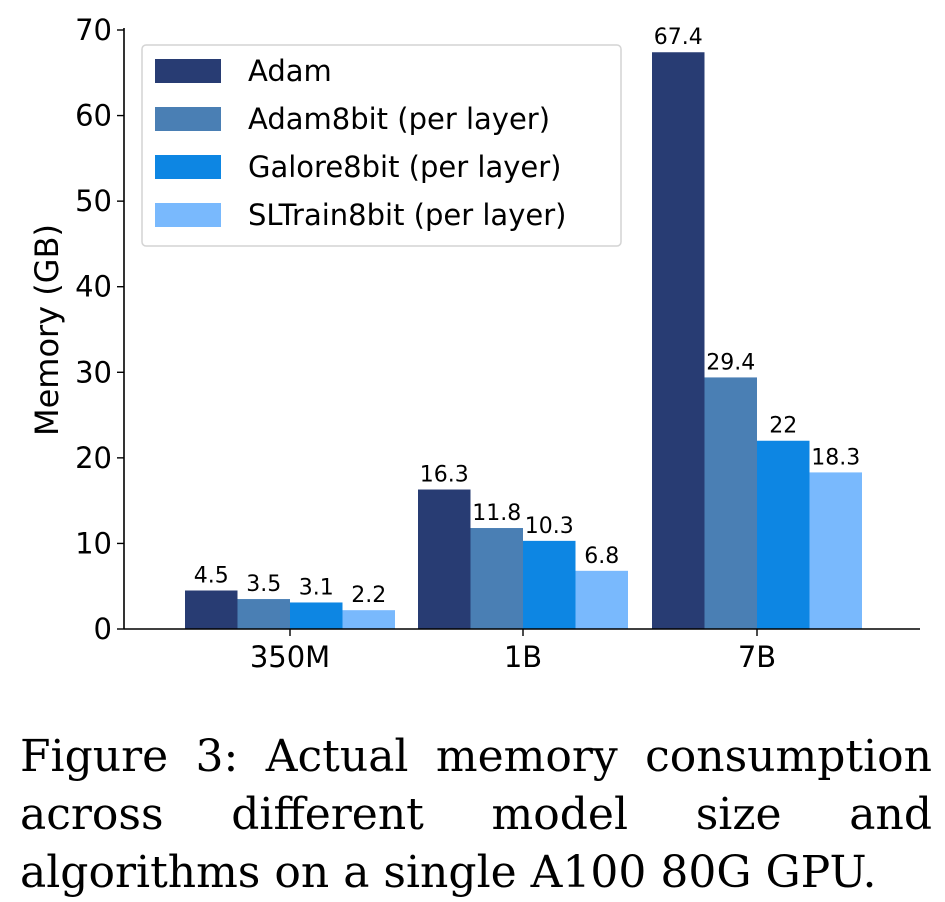 The width and height of the screenshot is (945, 902). I want to click on legend-frame, so click(381, 145).